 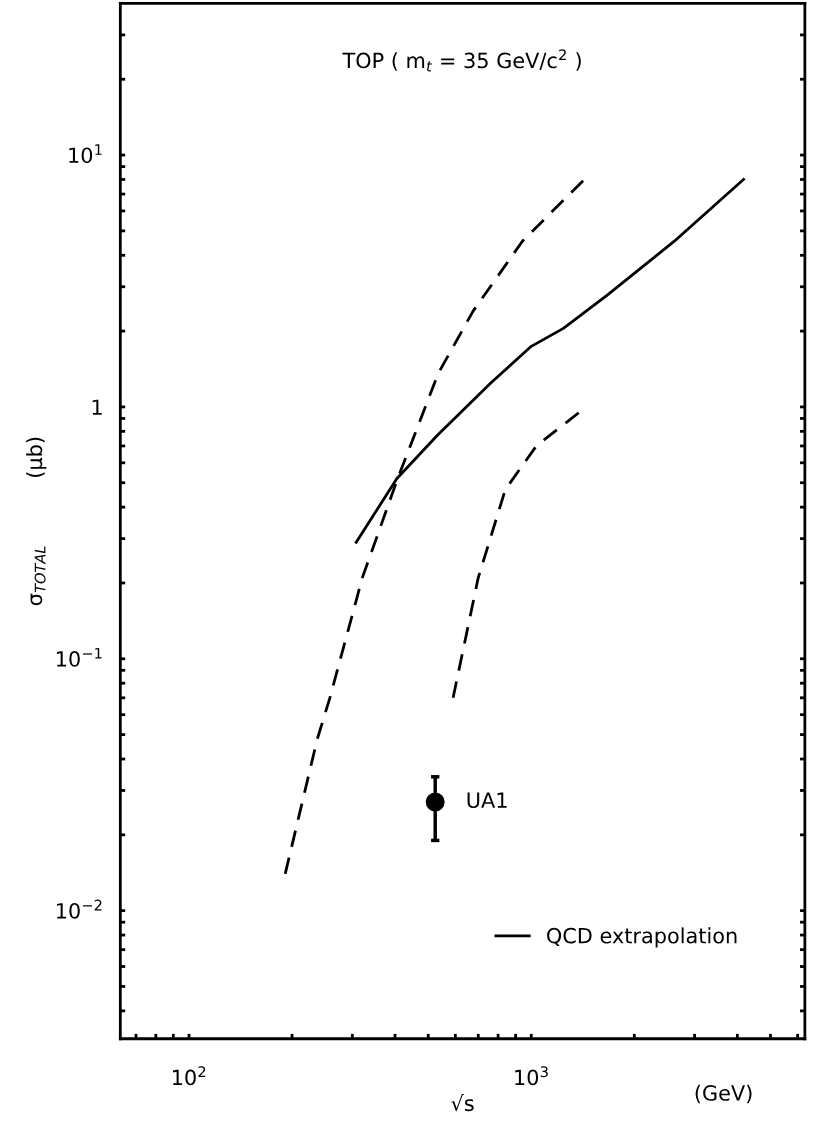 What do you see at coordinates (79, 657) in the screenshot?
I see `y-tick-label: 10$^{−1}$` at bounding box center [79, 657].